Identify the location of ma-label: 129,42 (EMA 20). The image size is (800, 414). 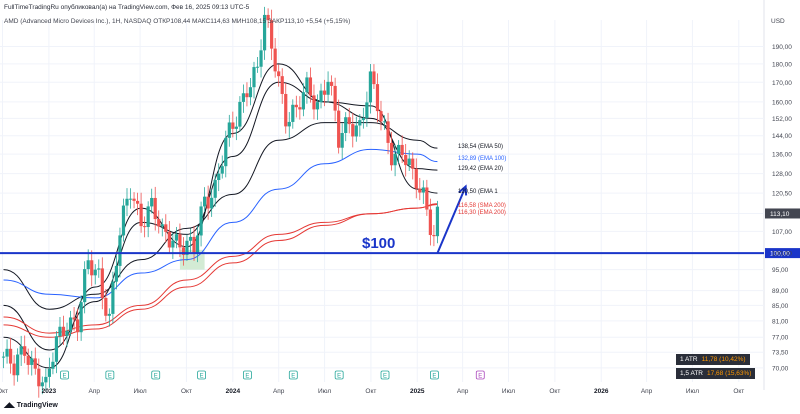
(480, 169).